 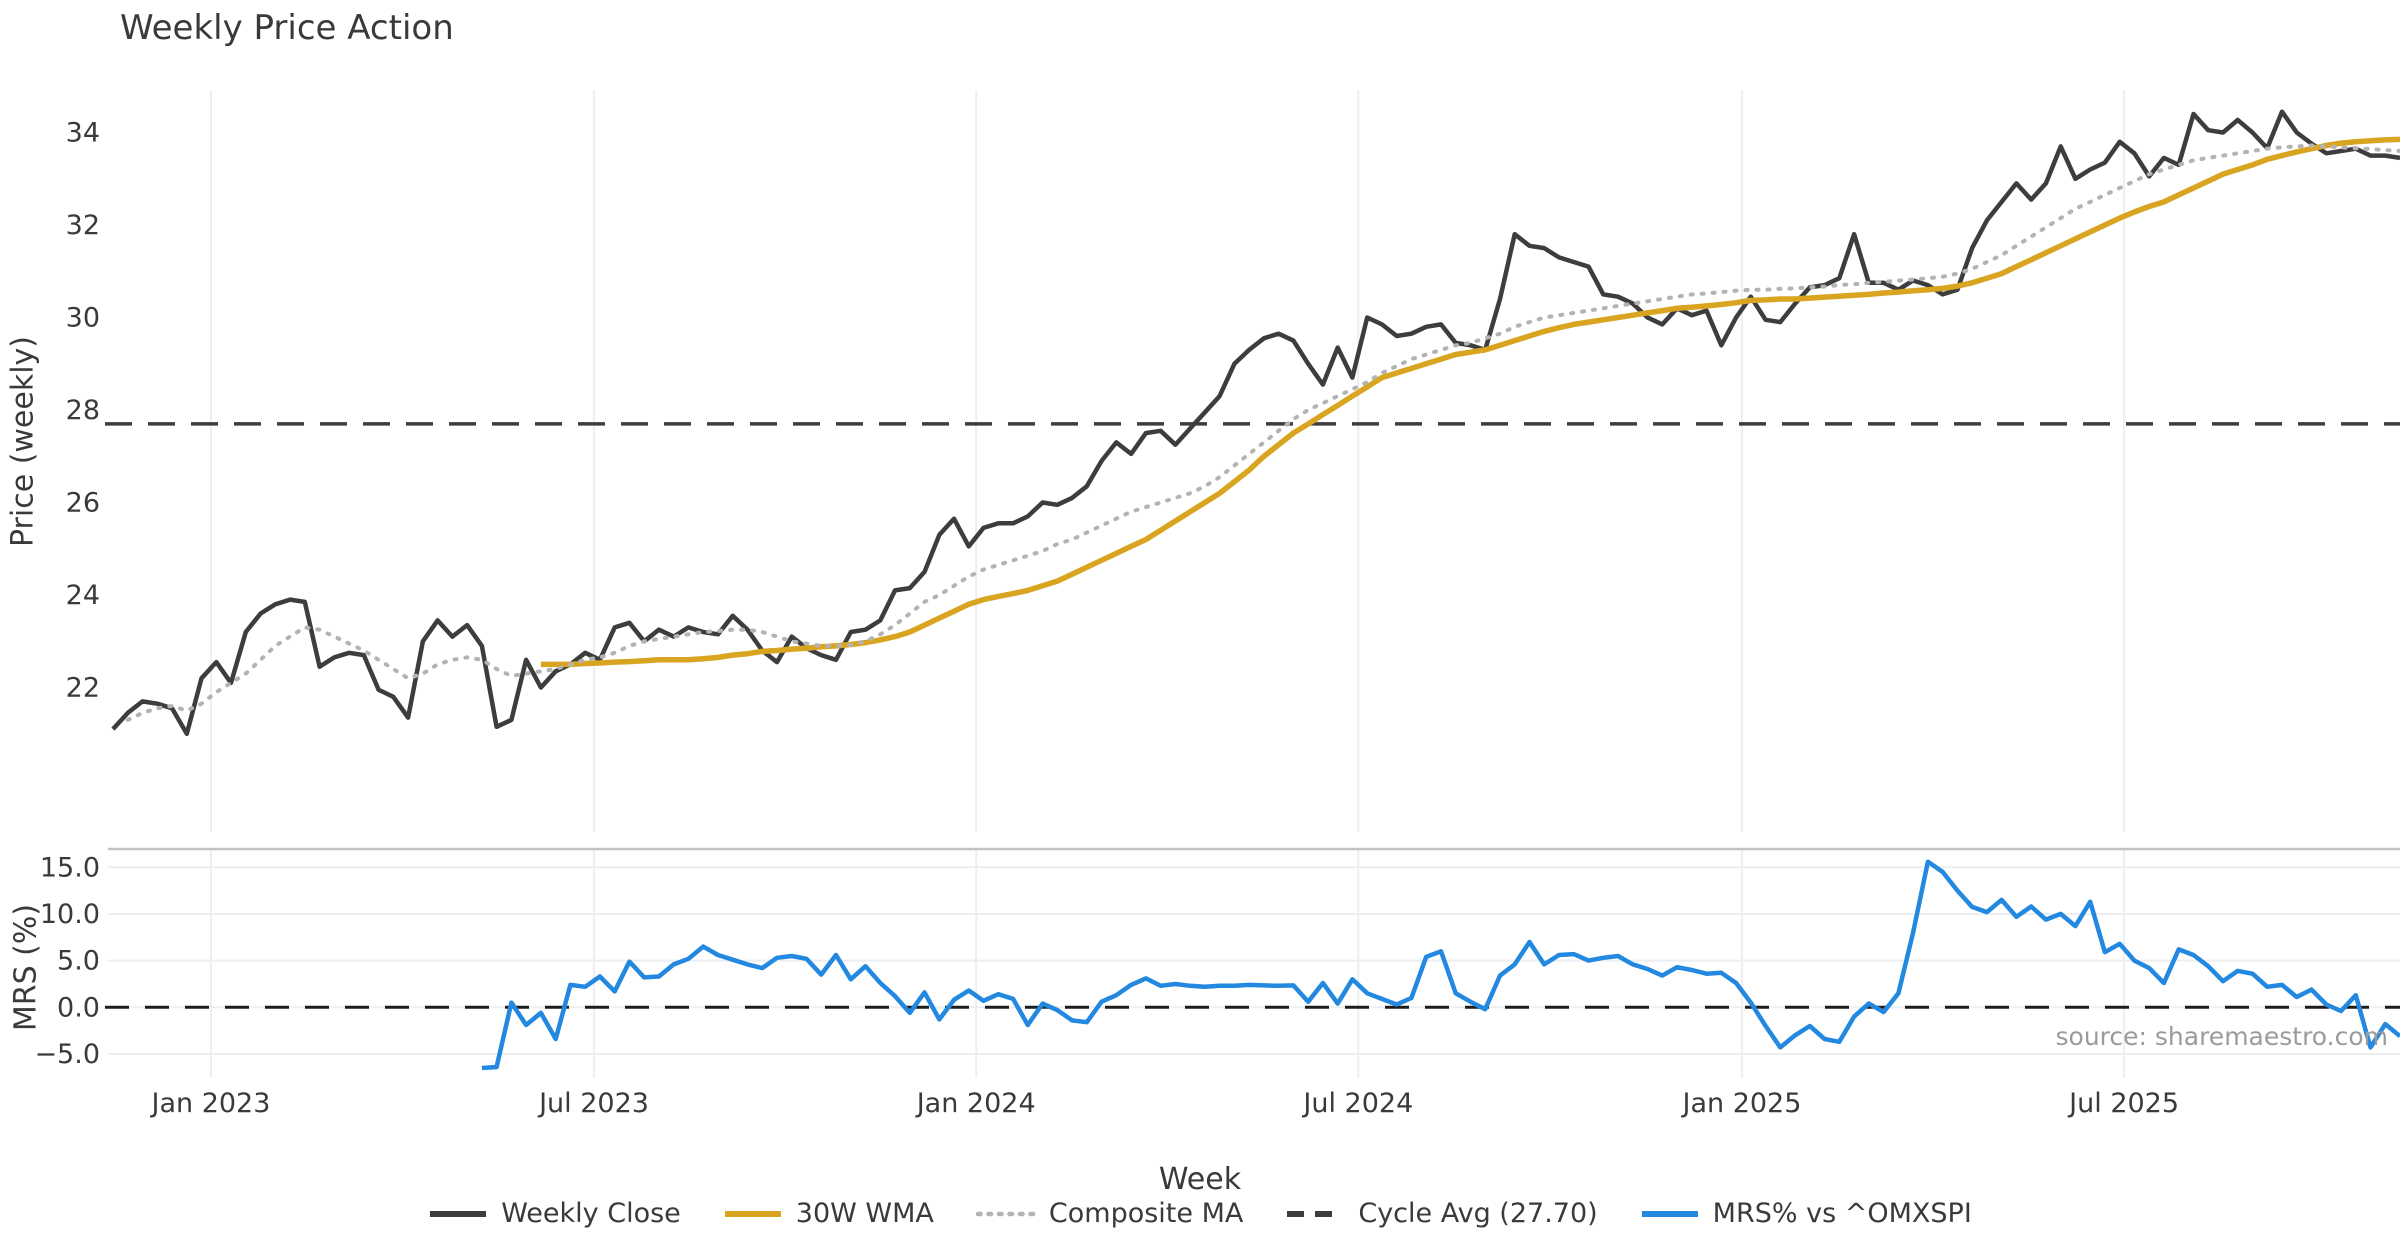 What do you see at coordinates (2222, 1036) in the screenshot?
I see `source-watermark: source: sharemaestro.com` at bounding box center [2222, 1036].